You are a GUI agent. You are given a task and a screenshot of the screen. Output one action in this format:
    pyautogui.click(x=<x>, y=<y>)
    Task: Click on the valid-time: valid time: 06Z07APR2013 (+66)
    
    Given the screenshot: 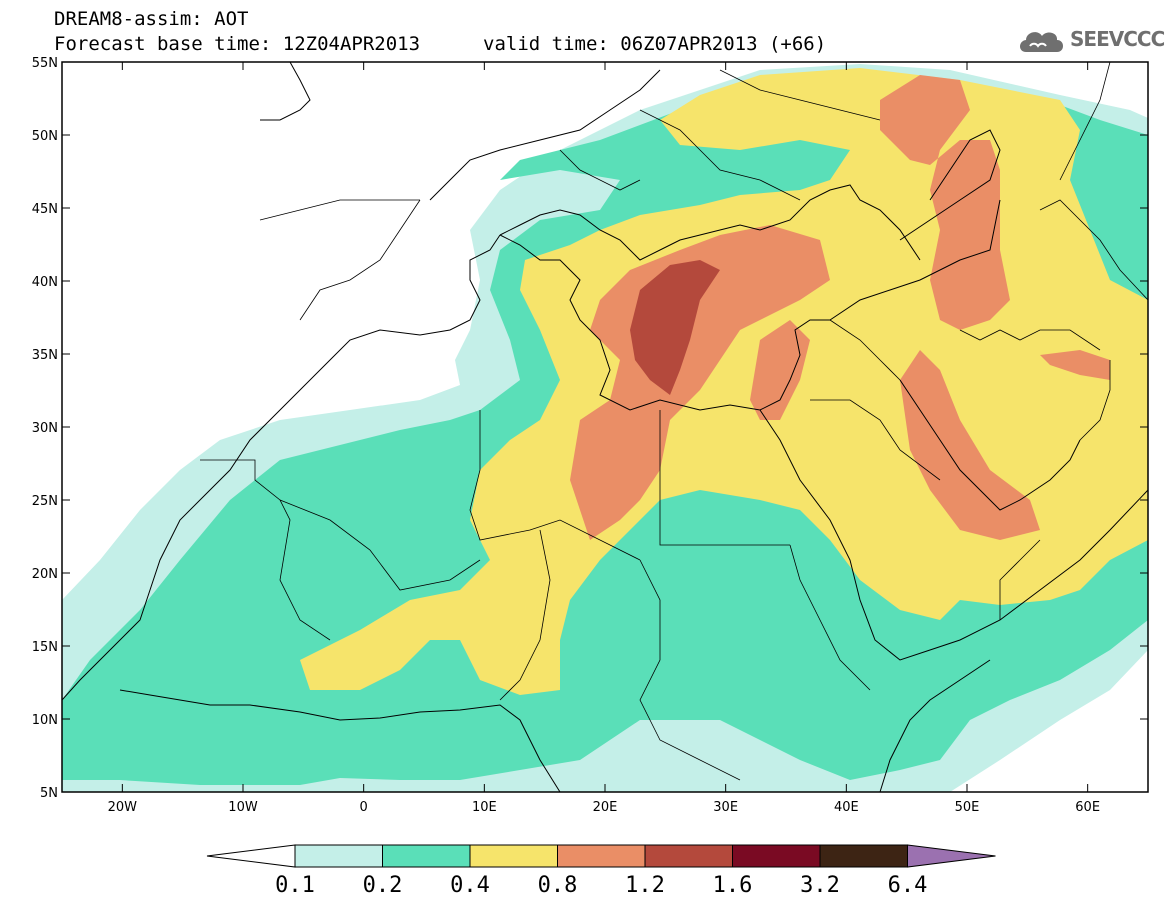 What is the action you would take?
    pyautogui.click(x=655, y=44)
    